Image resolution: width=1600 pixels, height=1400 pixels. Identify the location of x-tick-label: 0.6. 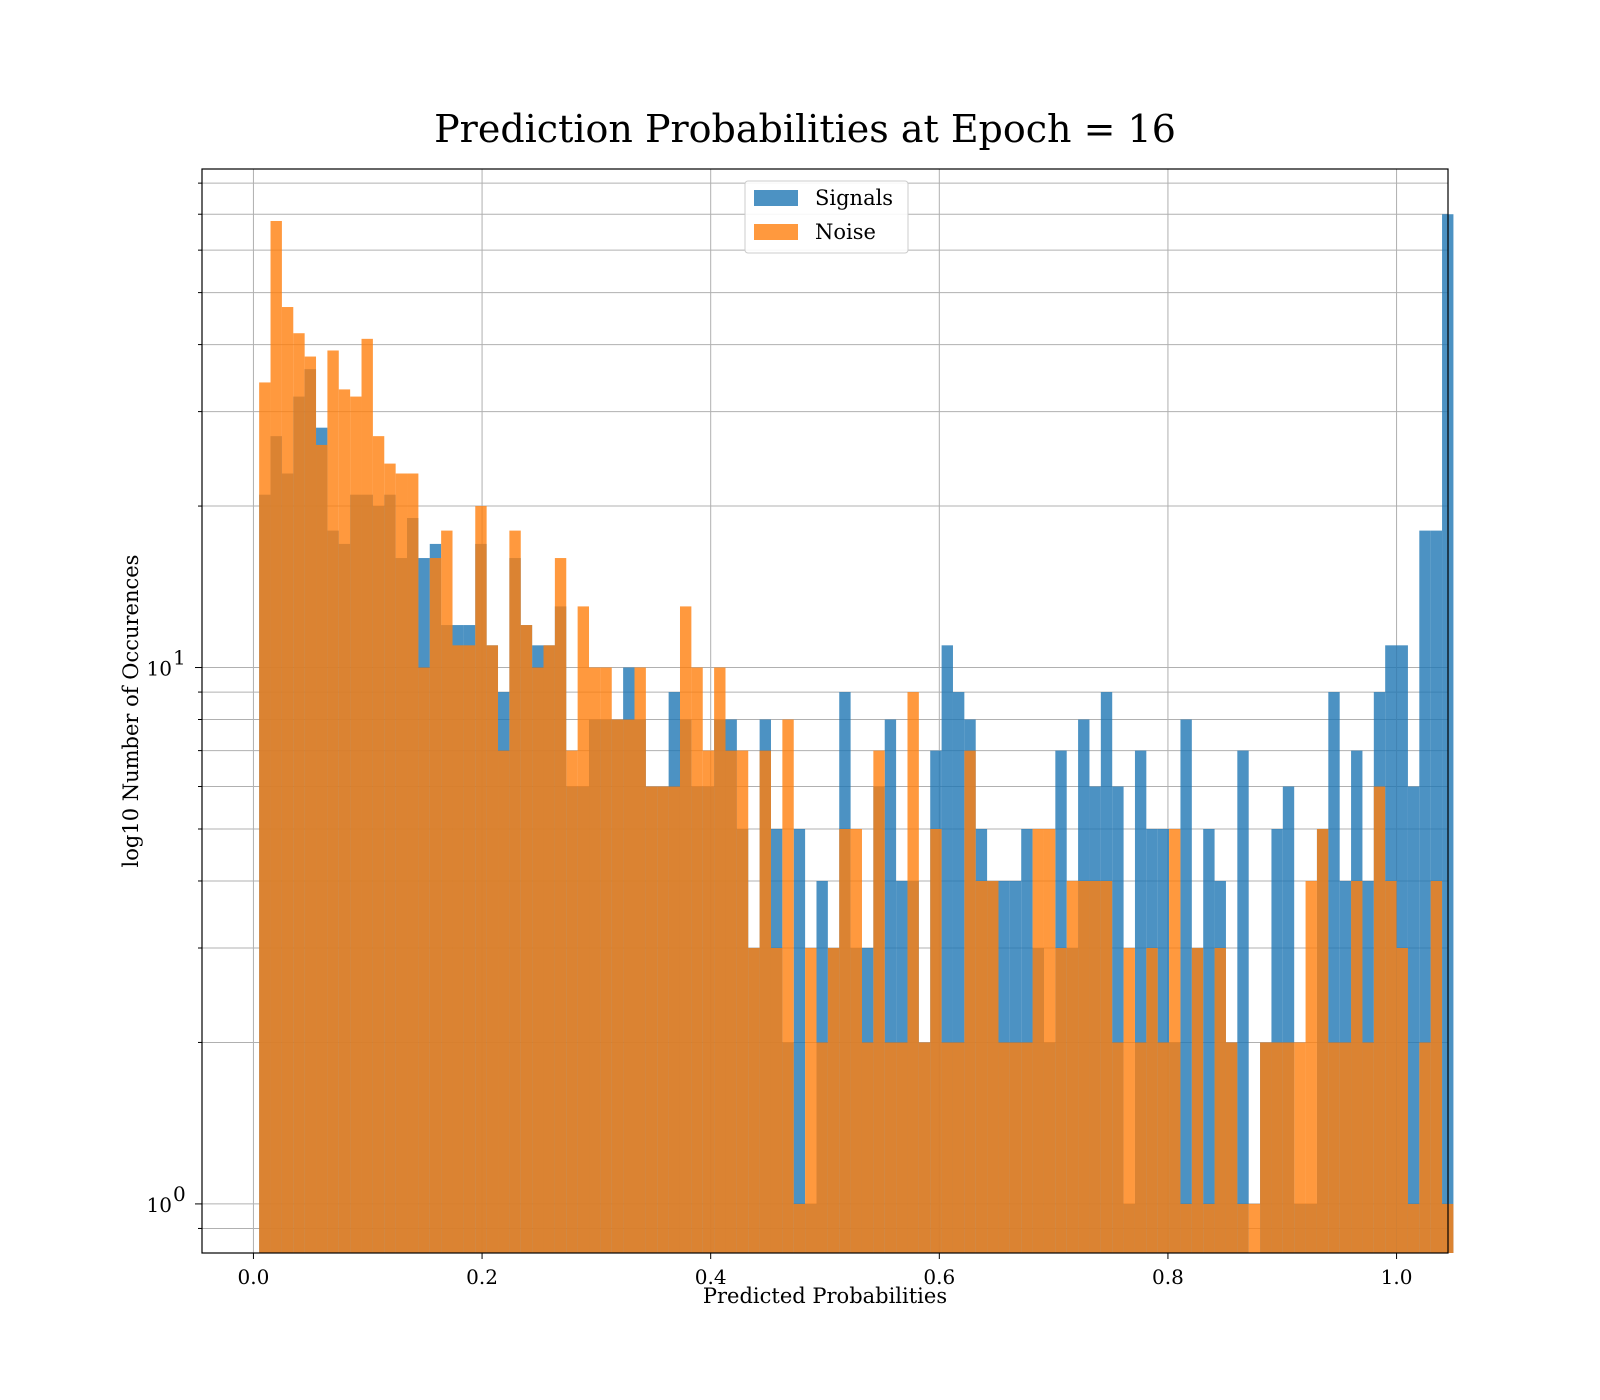
(939, 1277).